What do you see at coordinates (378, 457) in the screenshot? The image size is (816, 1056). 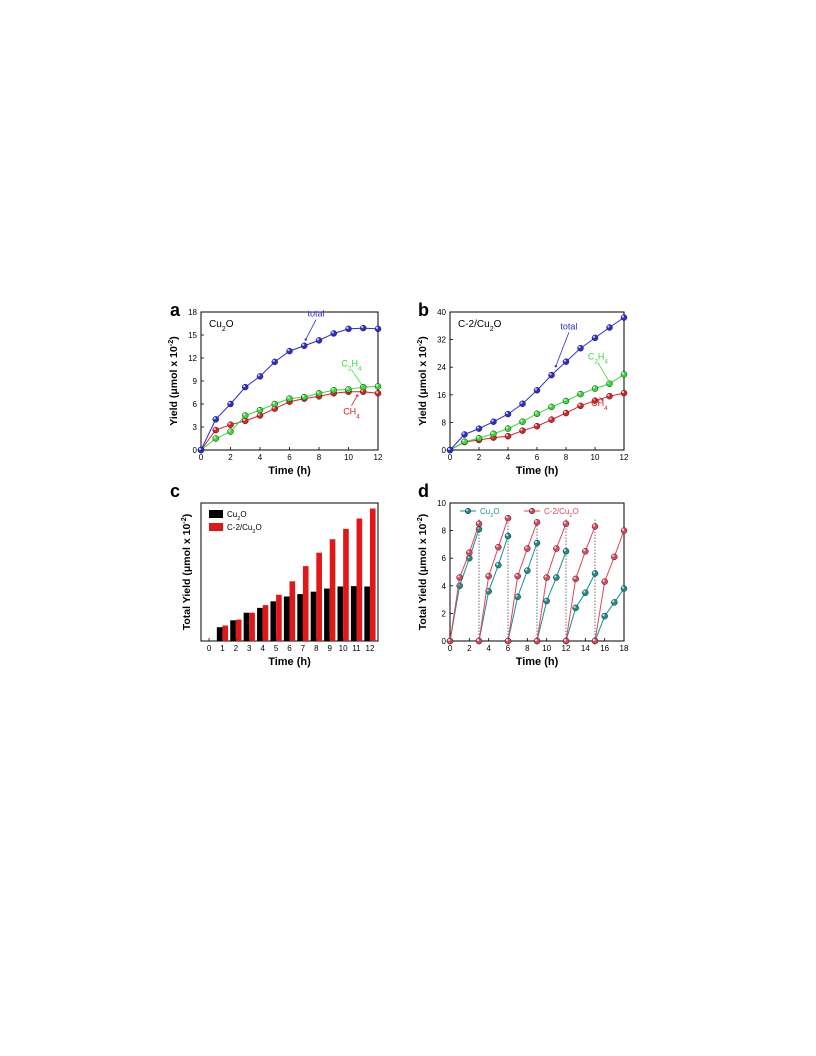 I see `x-tick-label: 12` at bounding box center [378, 457].